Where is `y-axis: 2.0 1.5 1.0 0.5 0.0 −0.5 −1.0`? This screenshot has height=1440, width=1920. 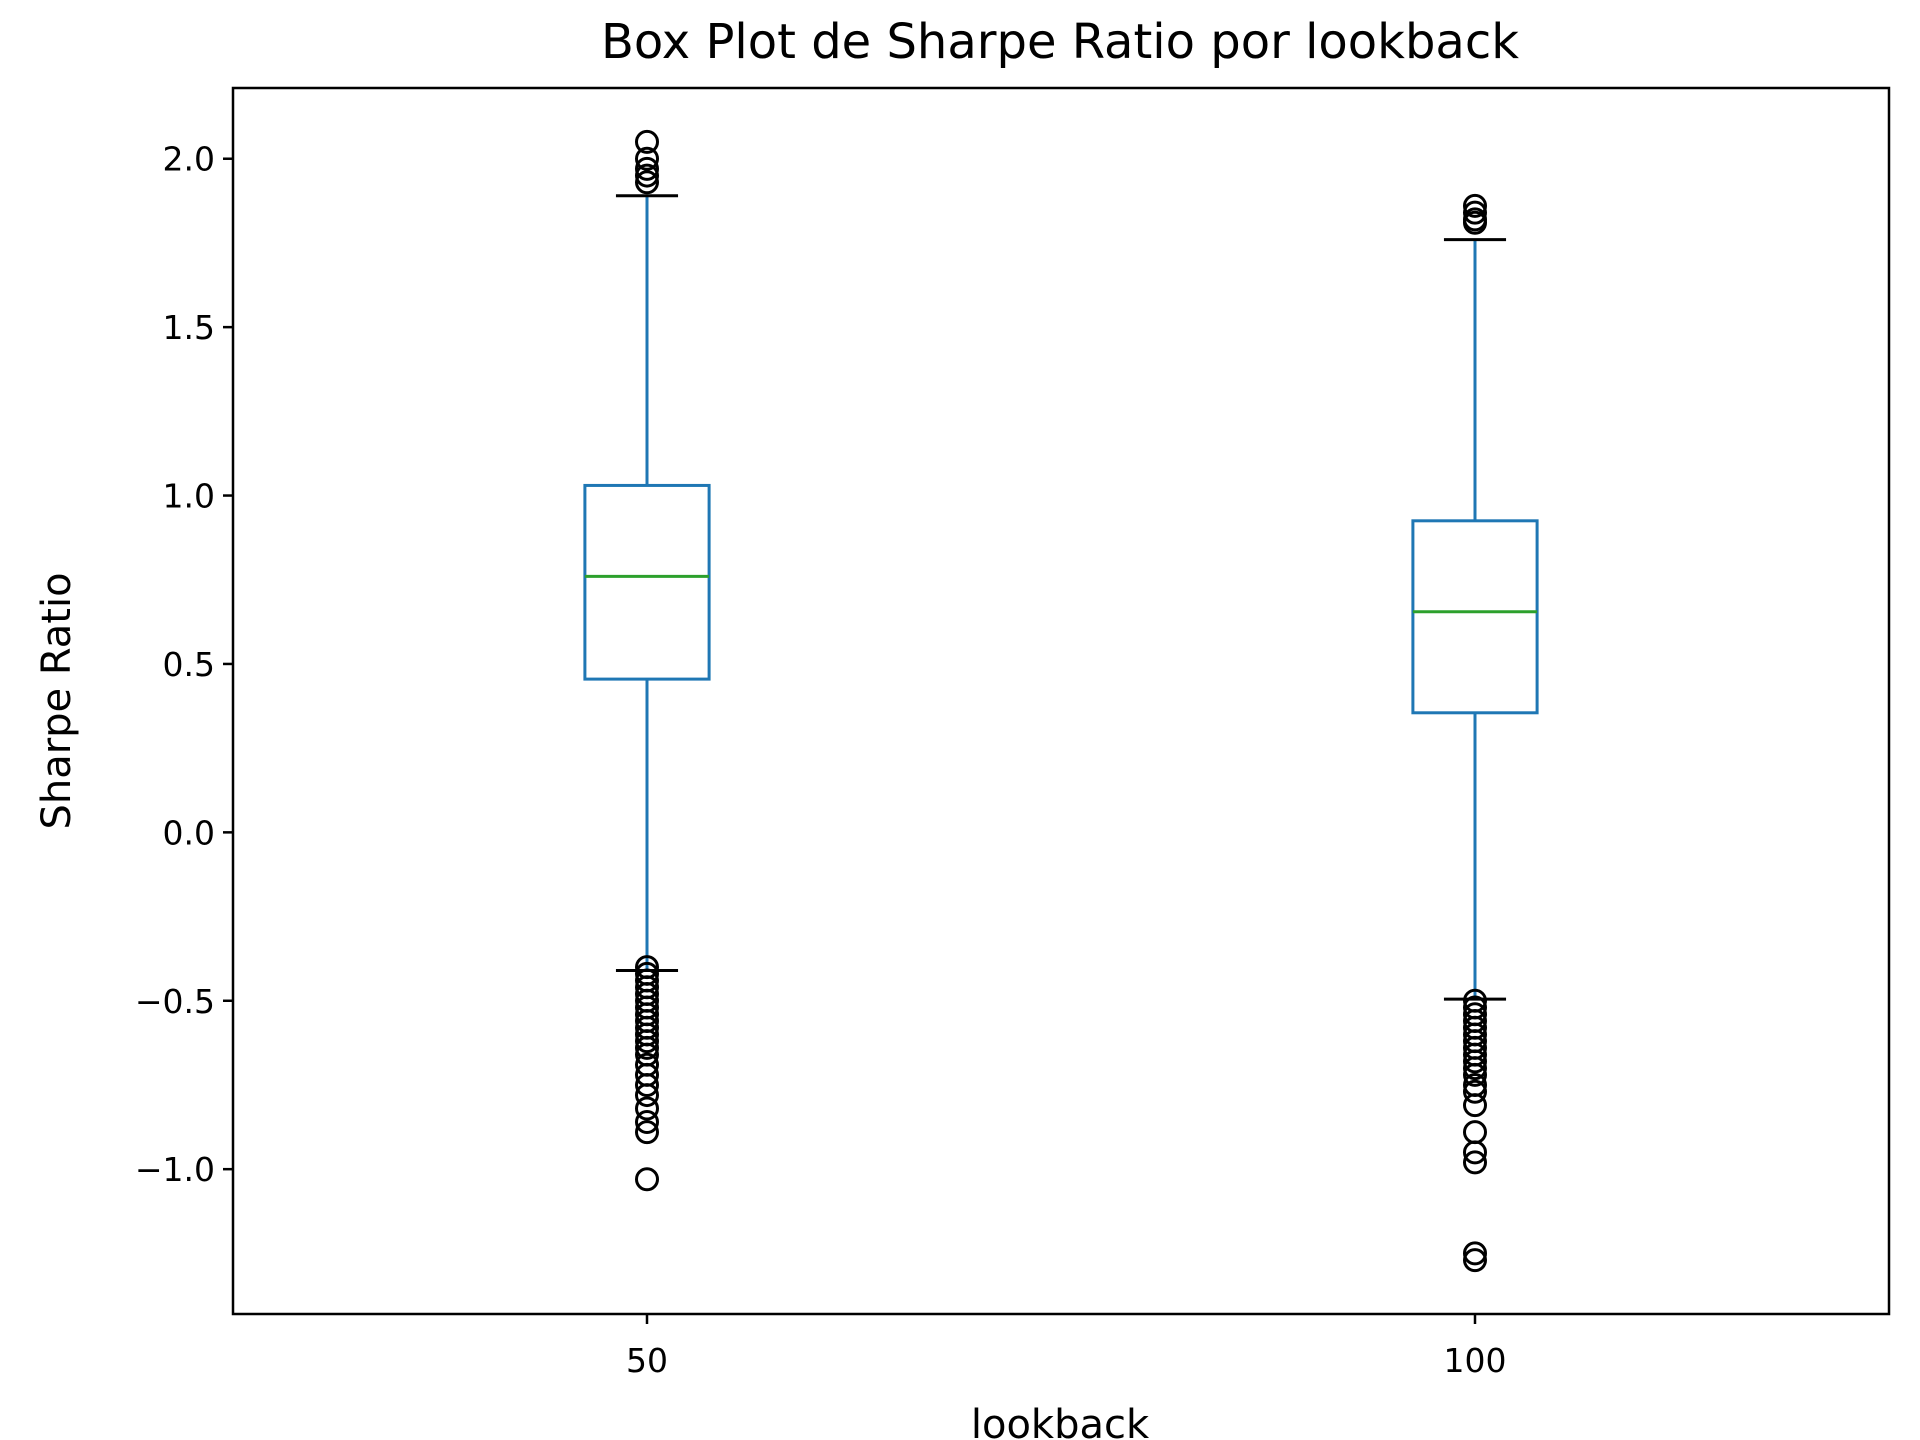
y-axis: 2.0 1.5 1.0 0.5 0.0 −0.5 −1.0 is located at coordinates (184, 664).